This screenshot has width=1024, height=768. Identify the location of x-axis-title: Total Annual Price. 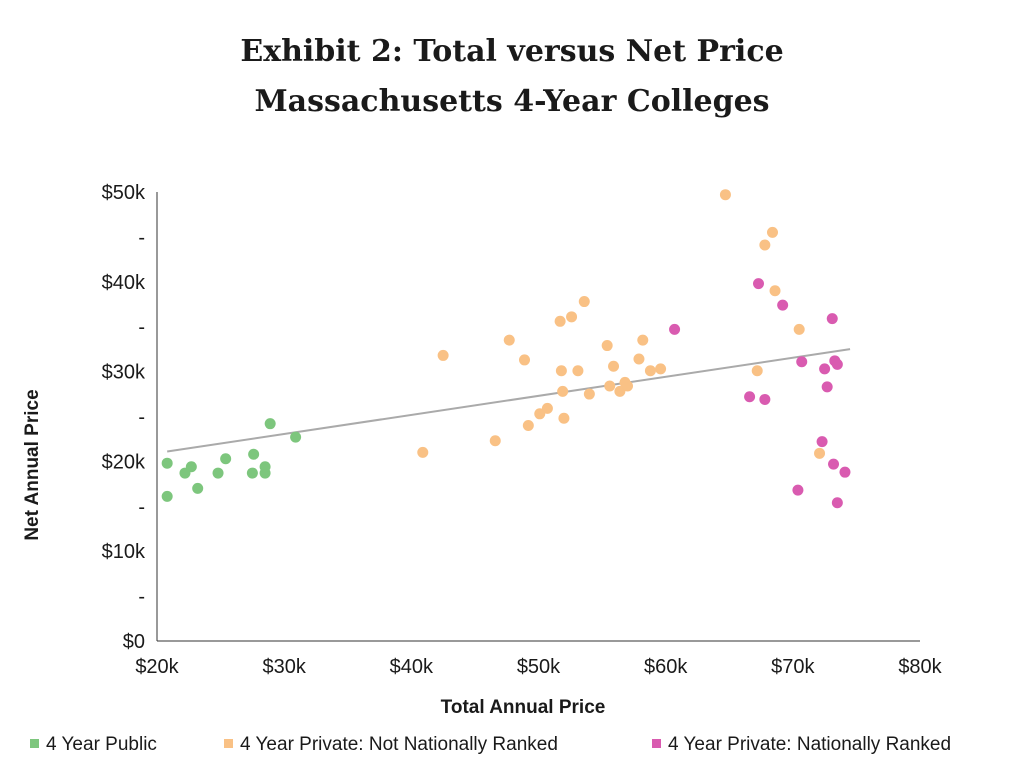
(523, 707).